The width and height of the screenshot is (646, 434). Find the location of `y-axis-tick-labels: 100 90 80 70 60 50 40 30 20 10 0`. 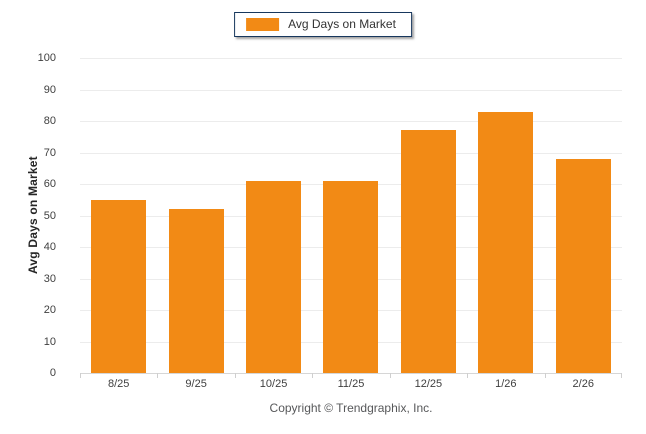

y-axis-tick-labels: 100 90 80 70 60 50 40 30 20 10 0 is located at coordinates (34, 215).